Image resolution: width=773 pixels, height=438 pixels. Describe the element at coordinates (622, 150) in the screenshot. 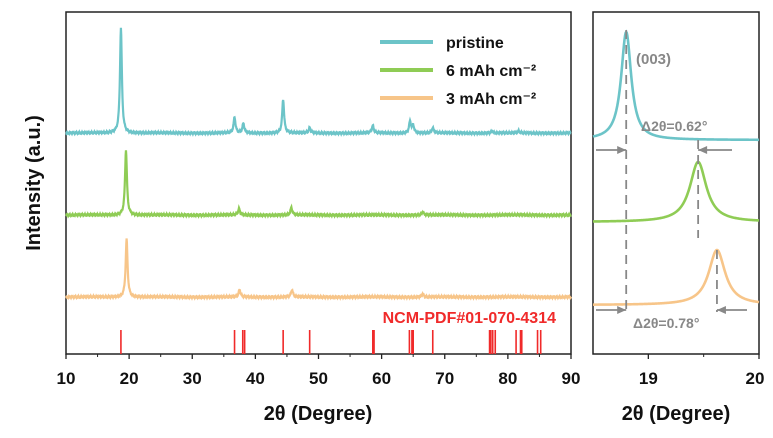

I see `shift1-left-arrow-head` at that location.